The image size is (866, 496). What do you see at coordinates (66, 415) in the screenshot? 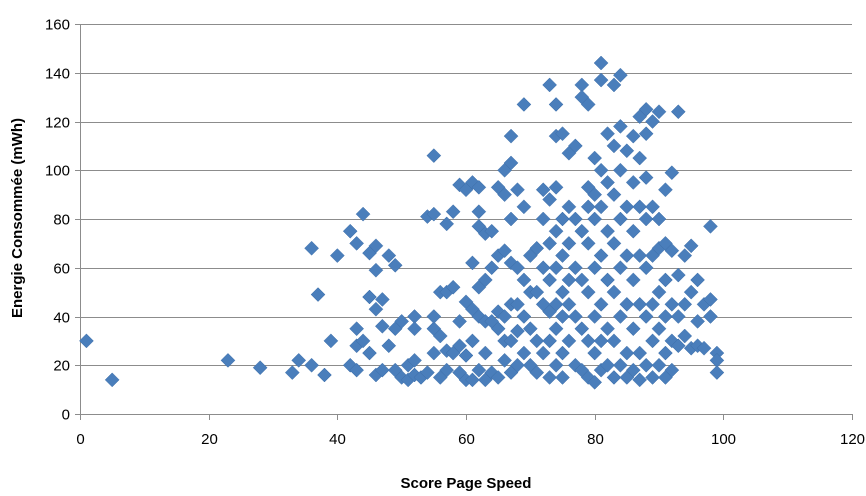
I see `y-tick-label: 0` at bounding box center [66, 415].